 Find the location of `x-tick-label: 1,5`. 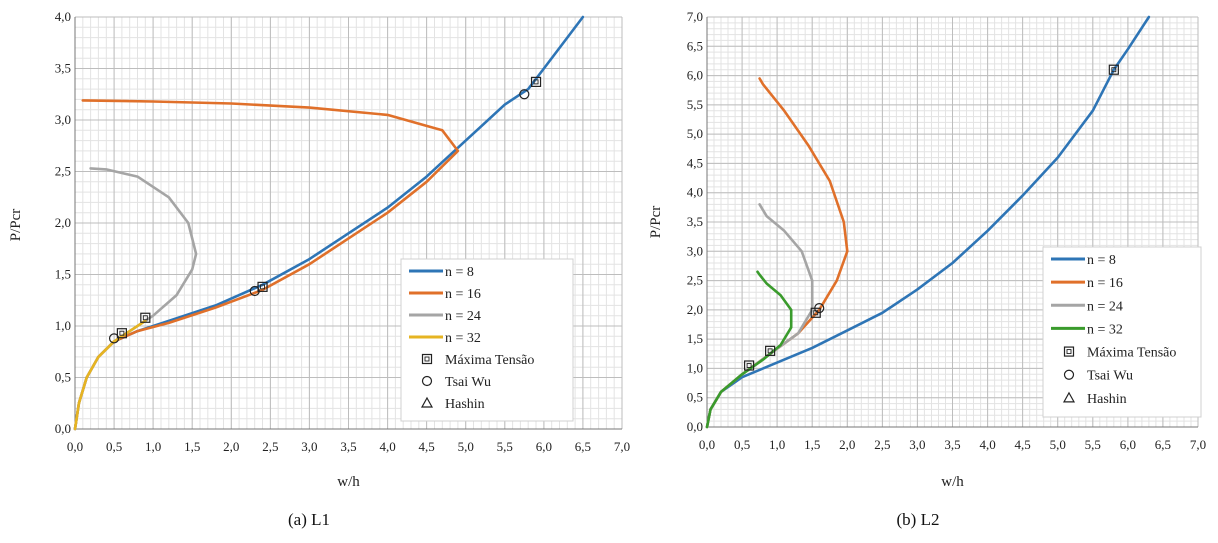

x-tick-label: 1,5 is located at coordinates (192, 446).